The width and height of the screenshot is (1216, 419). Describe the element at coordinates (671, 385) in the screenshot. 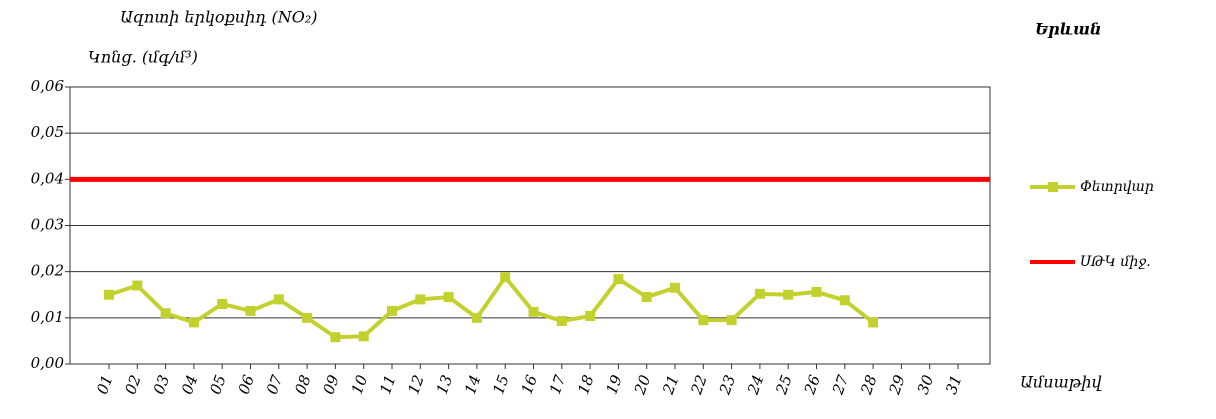

I see `x-tick-label: 21` at that location.